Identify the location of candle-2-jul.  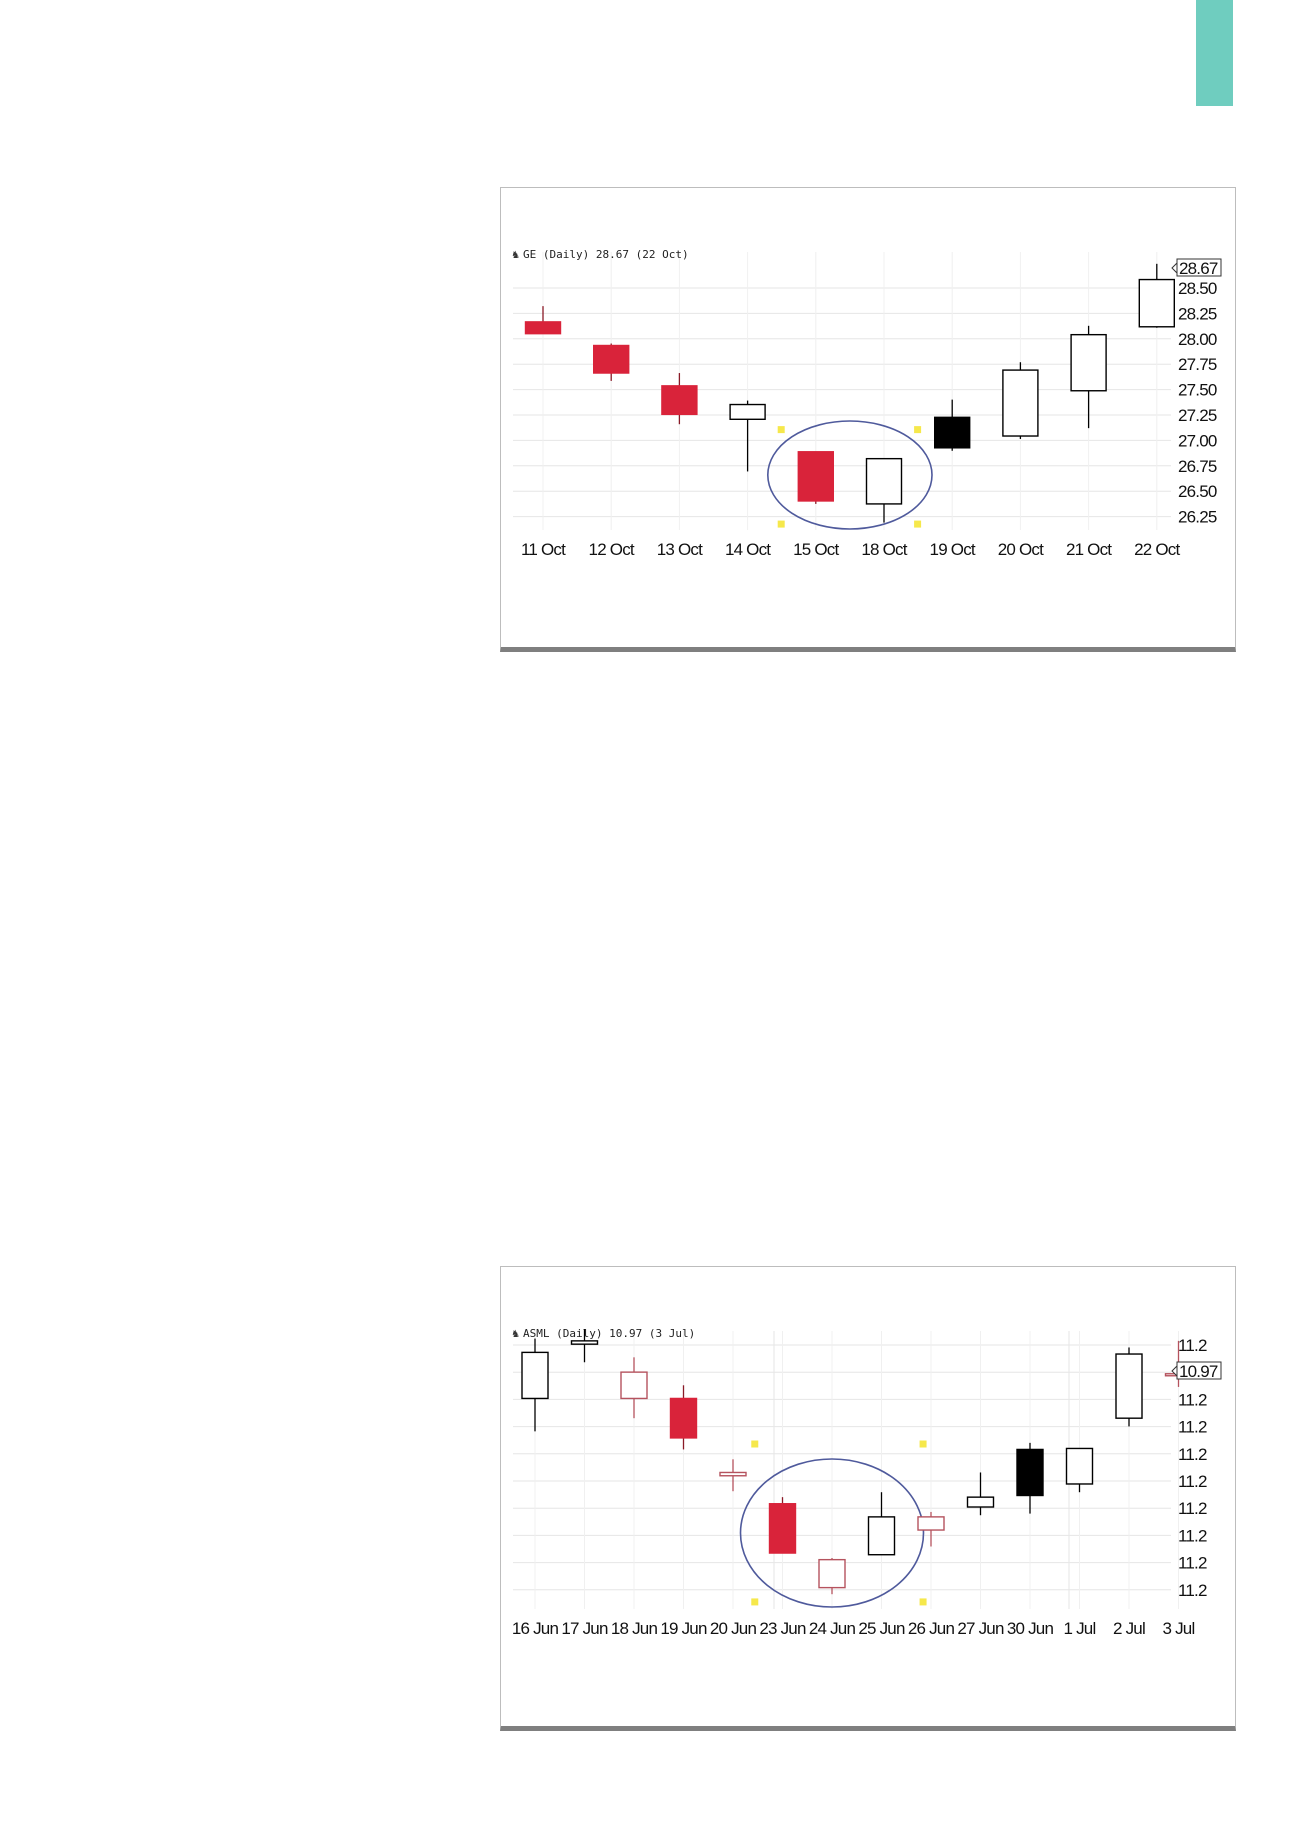
(1129, 1387).